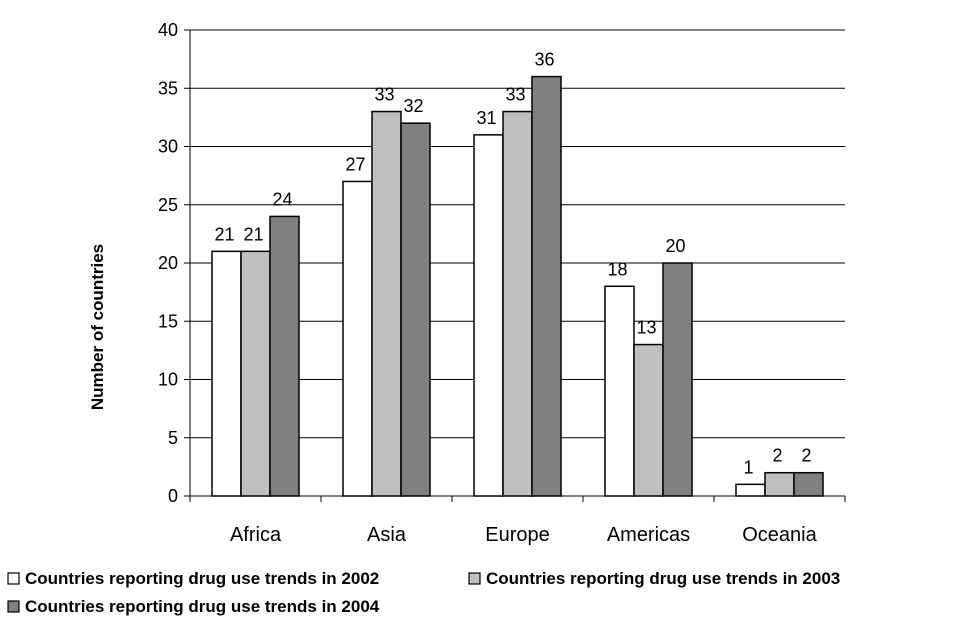  What do you see at coordinates (617, 269) in the screenshot?
I see `data-label: 18` at bounding box center [617, 269].